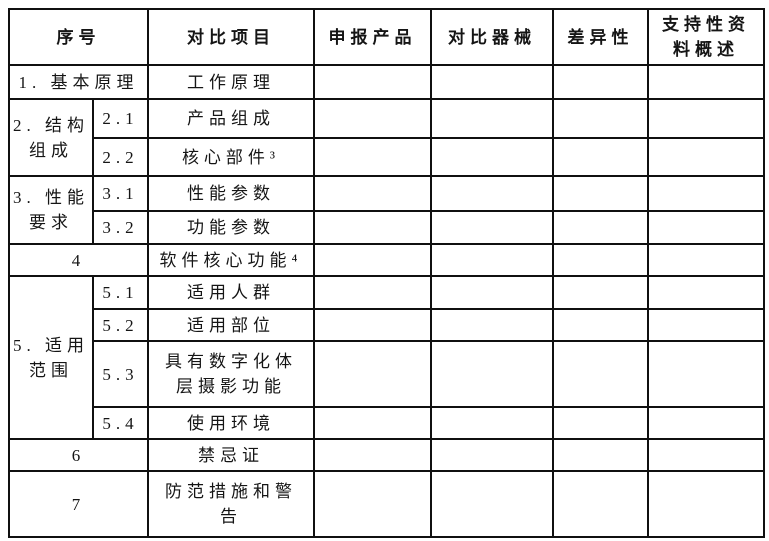 The image size is (769, 541). What do you see at coordinates (78, 37) in the screenshot?
I see `header-seq: 序号` at bounding box center [78, 37].